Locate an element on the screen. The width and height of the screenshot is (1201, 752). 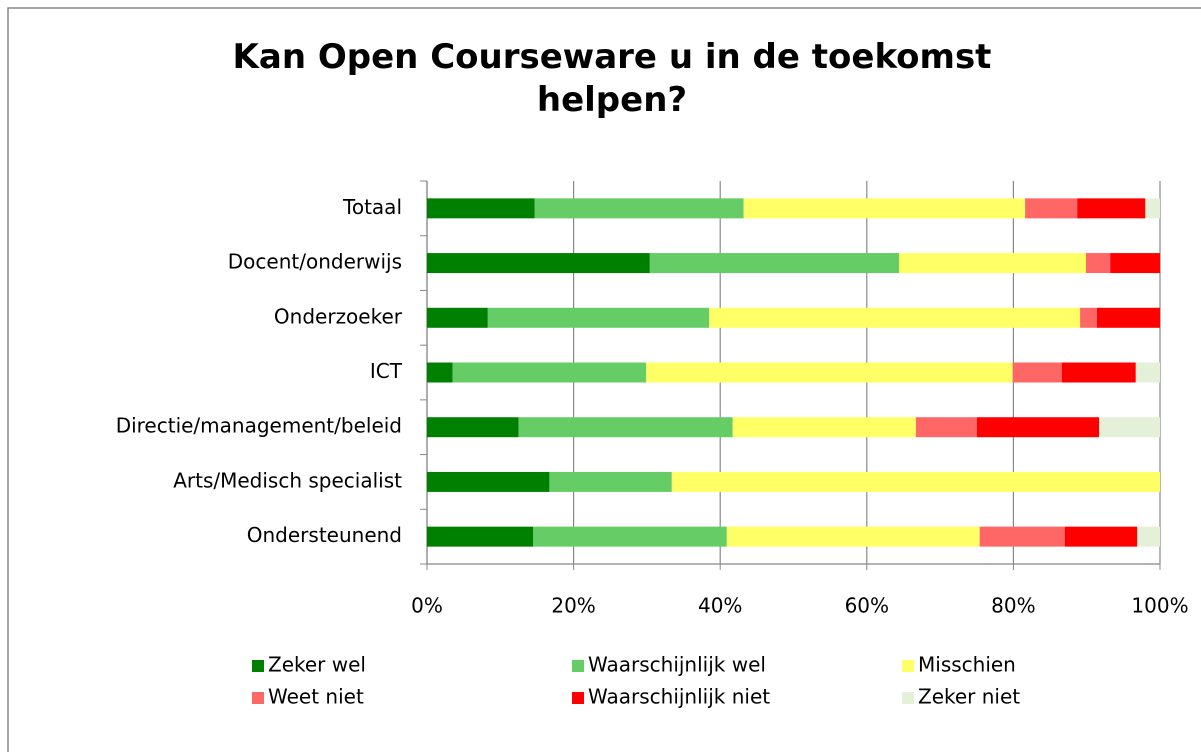
x-tick-label: 100% is located at coordinates (1159, 606).